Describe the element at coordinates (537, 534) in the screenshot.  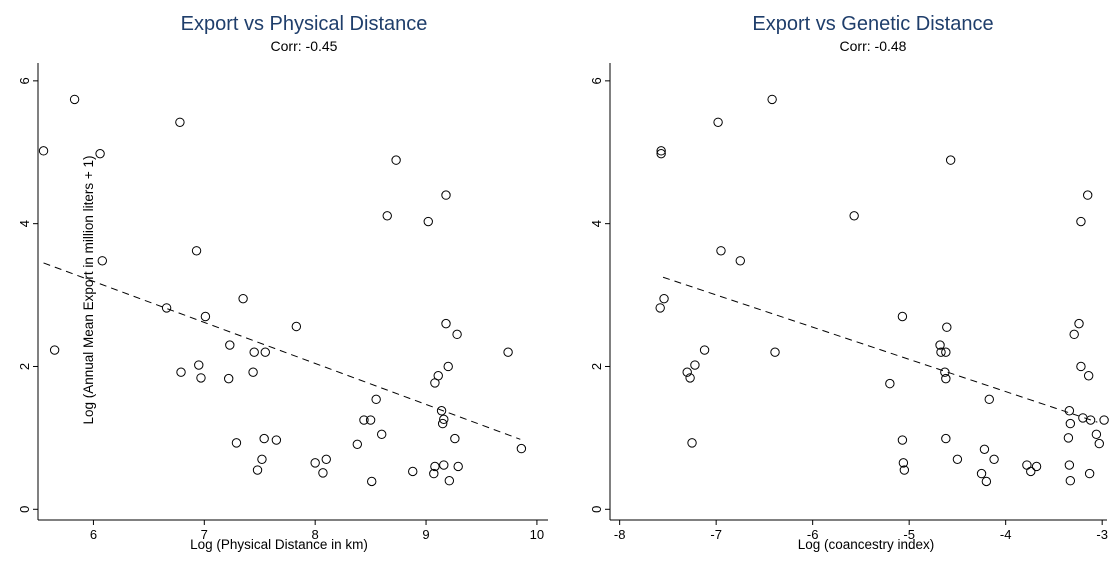
I see `x-tick-label: 10` at that location.